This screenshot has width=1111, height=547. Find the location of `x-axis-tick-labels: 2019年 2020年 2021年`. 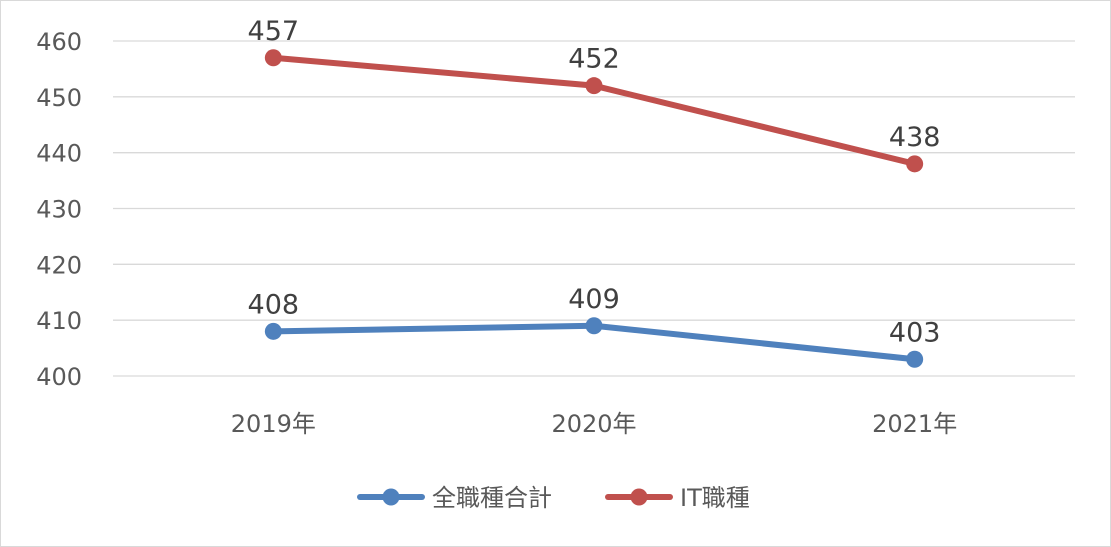

x-axis-tick-labels: 2019年 2020年 2021年 is located at coordinates (594, 424).